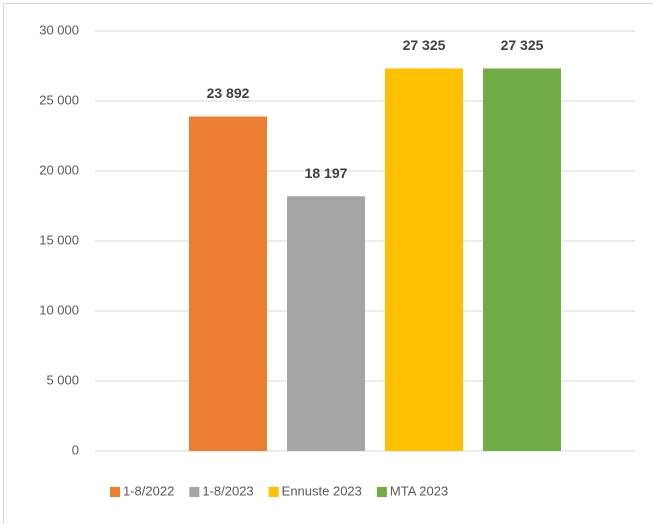 The image size is (653, 524). Describe the element at coordinates (326, 173) in the screenshot. I see `value-label: 18 197` at that location.